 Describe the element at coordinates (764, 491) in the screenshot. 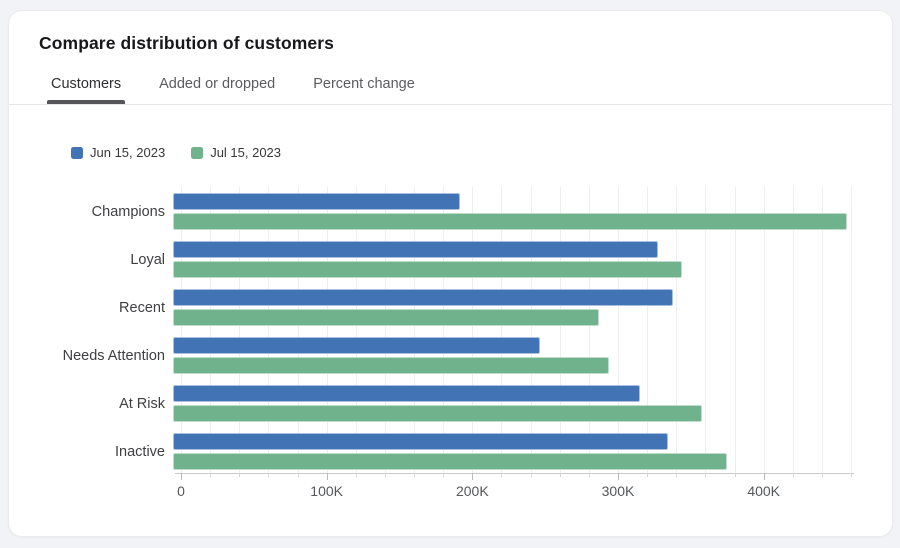

I see `axis-tick-label: 400K` at that location.